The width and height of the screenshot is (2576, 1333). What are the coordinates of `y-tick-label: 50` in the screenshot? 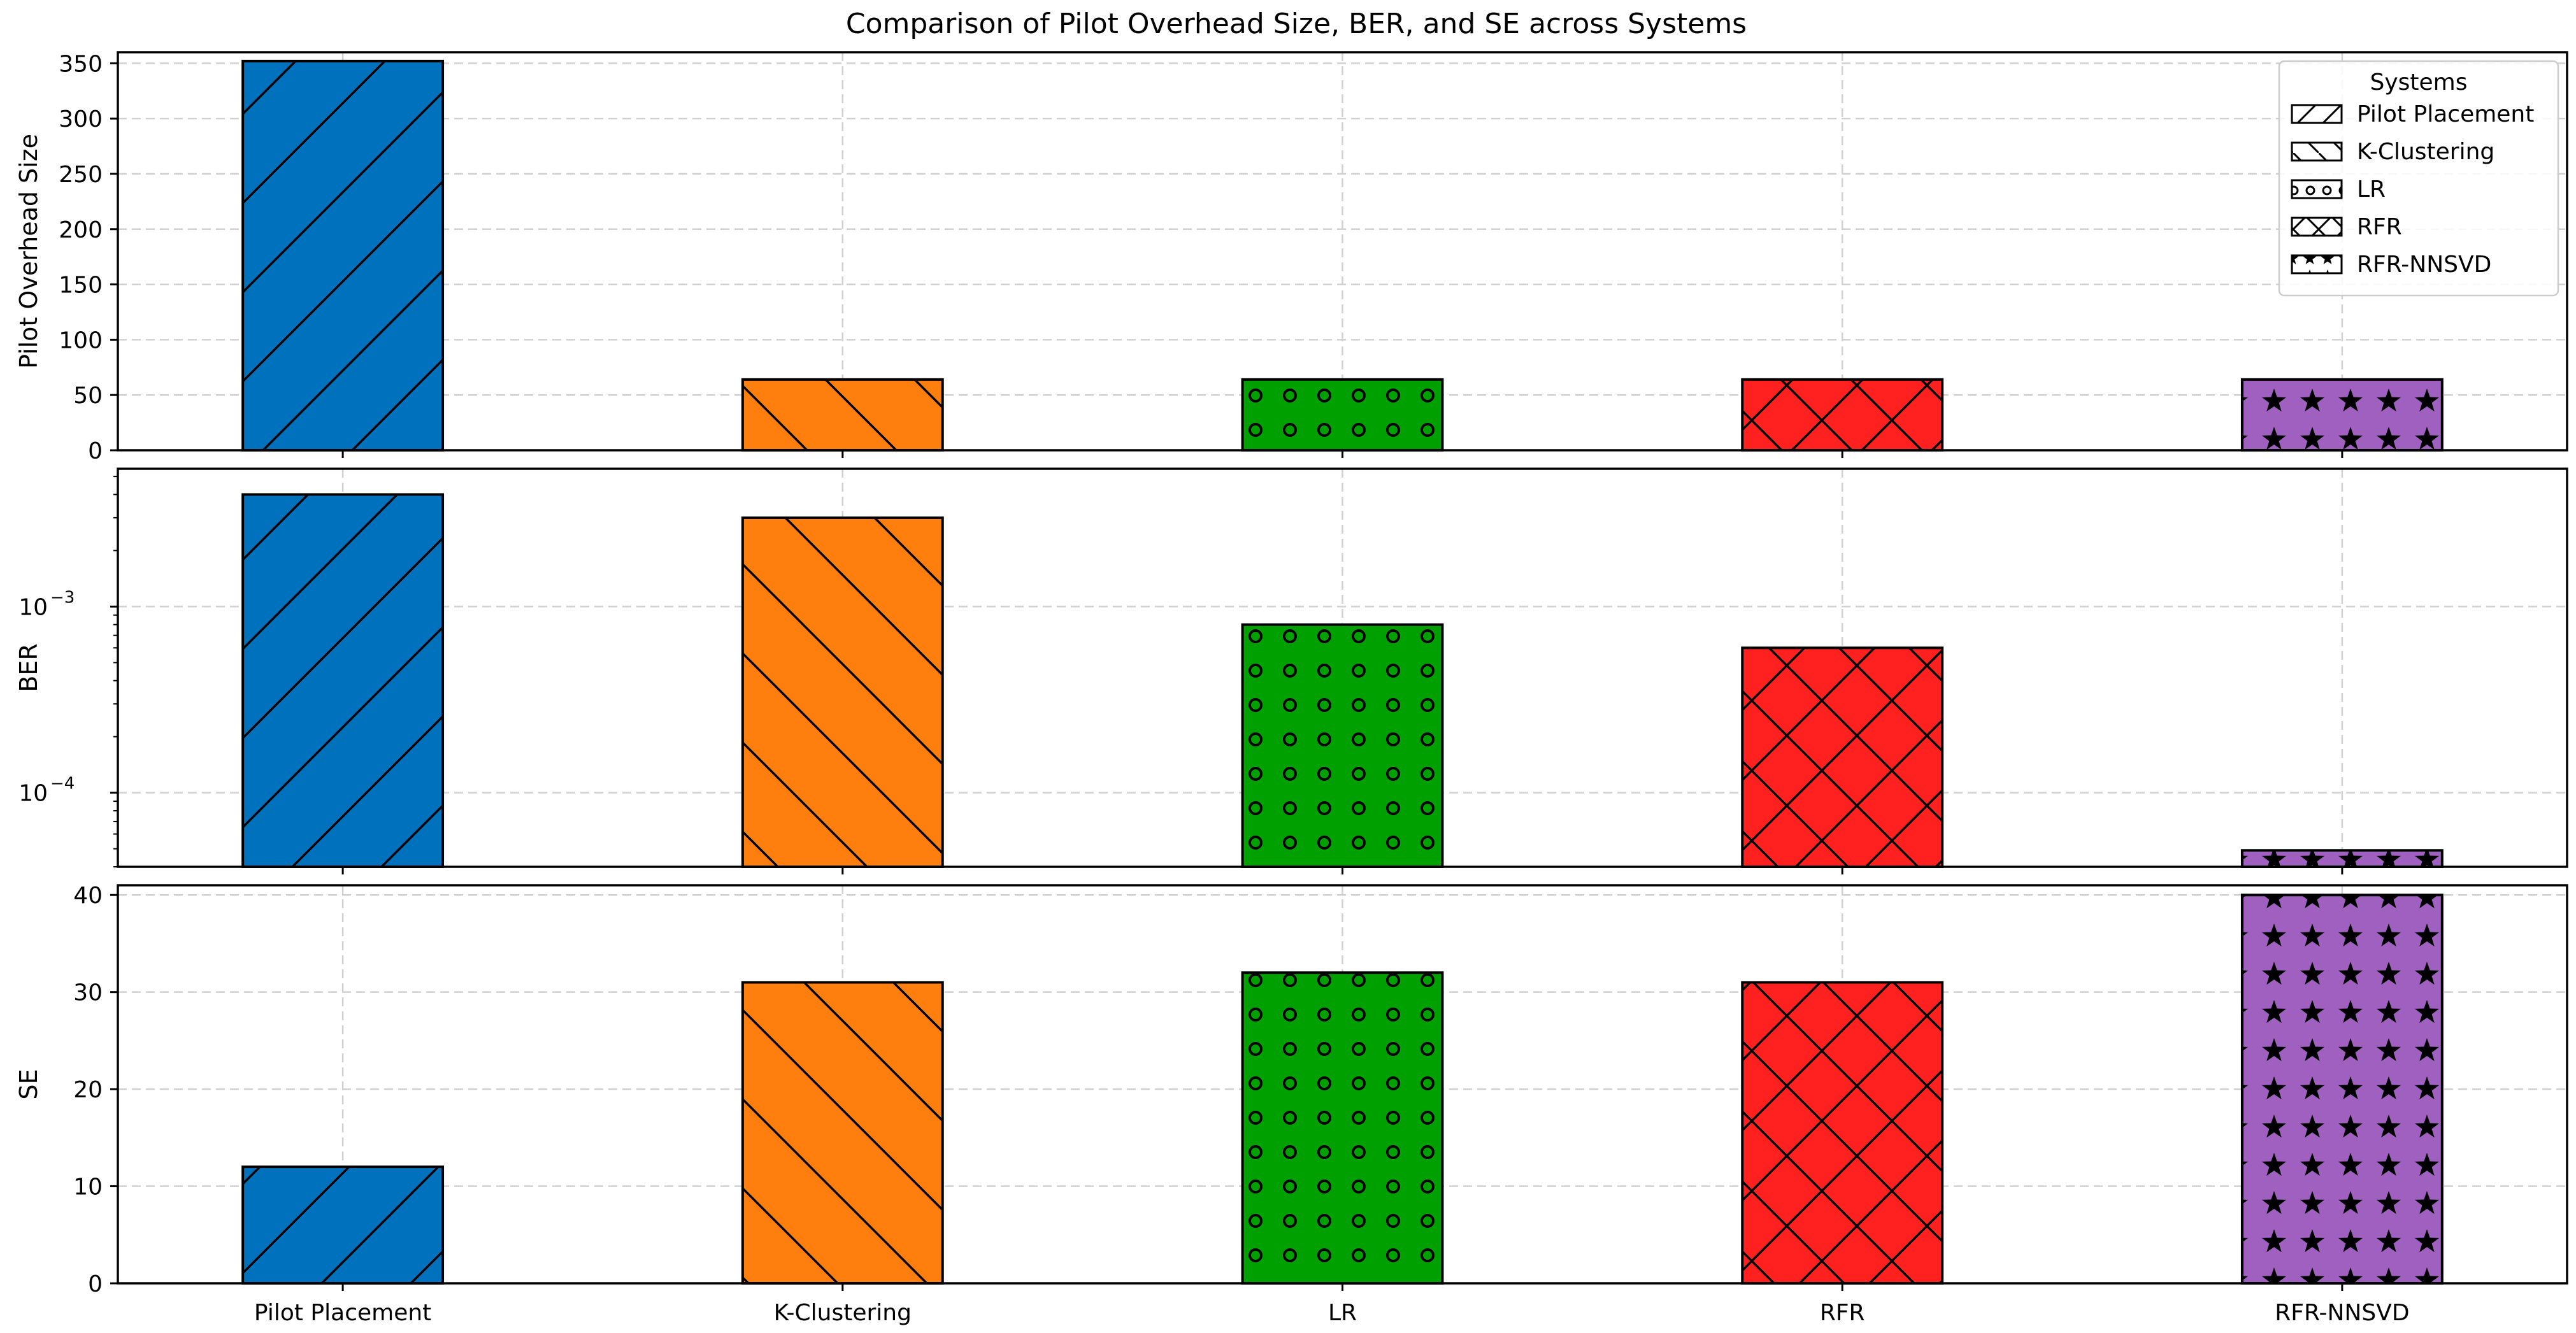 It's located at (88, 396).